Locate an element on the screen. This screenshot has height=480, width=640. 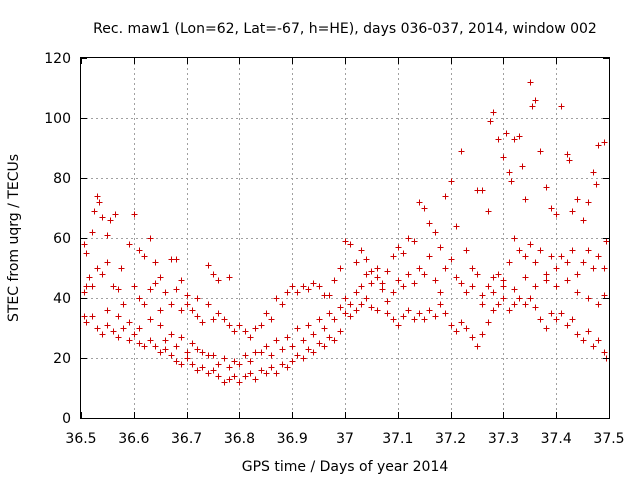
y-tick-labels: 0 20 40 60 80 100 120 is located at coordinates (57, 239).